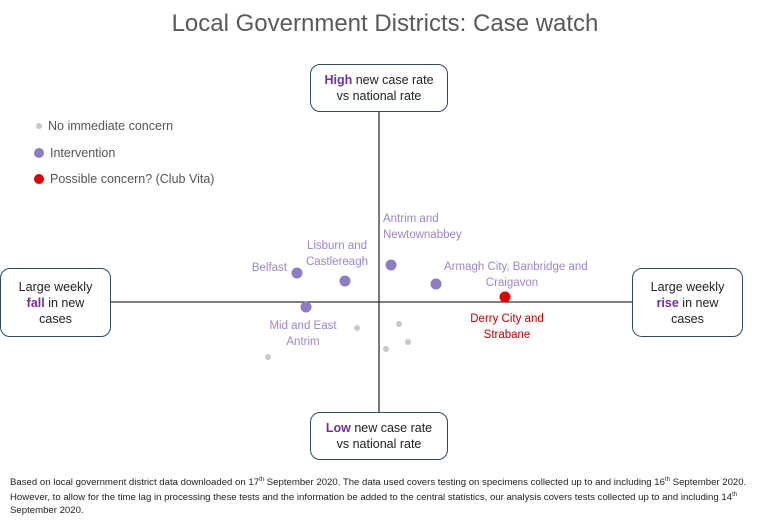  Describe the element at coordinates (507, 335) in the screenshot. I see `data-label: Strabane` at that location.